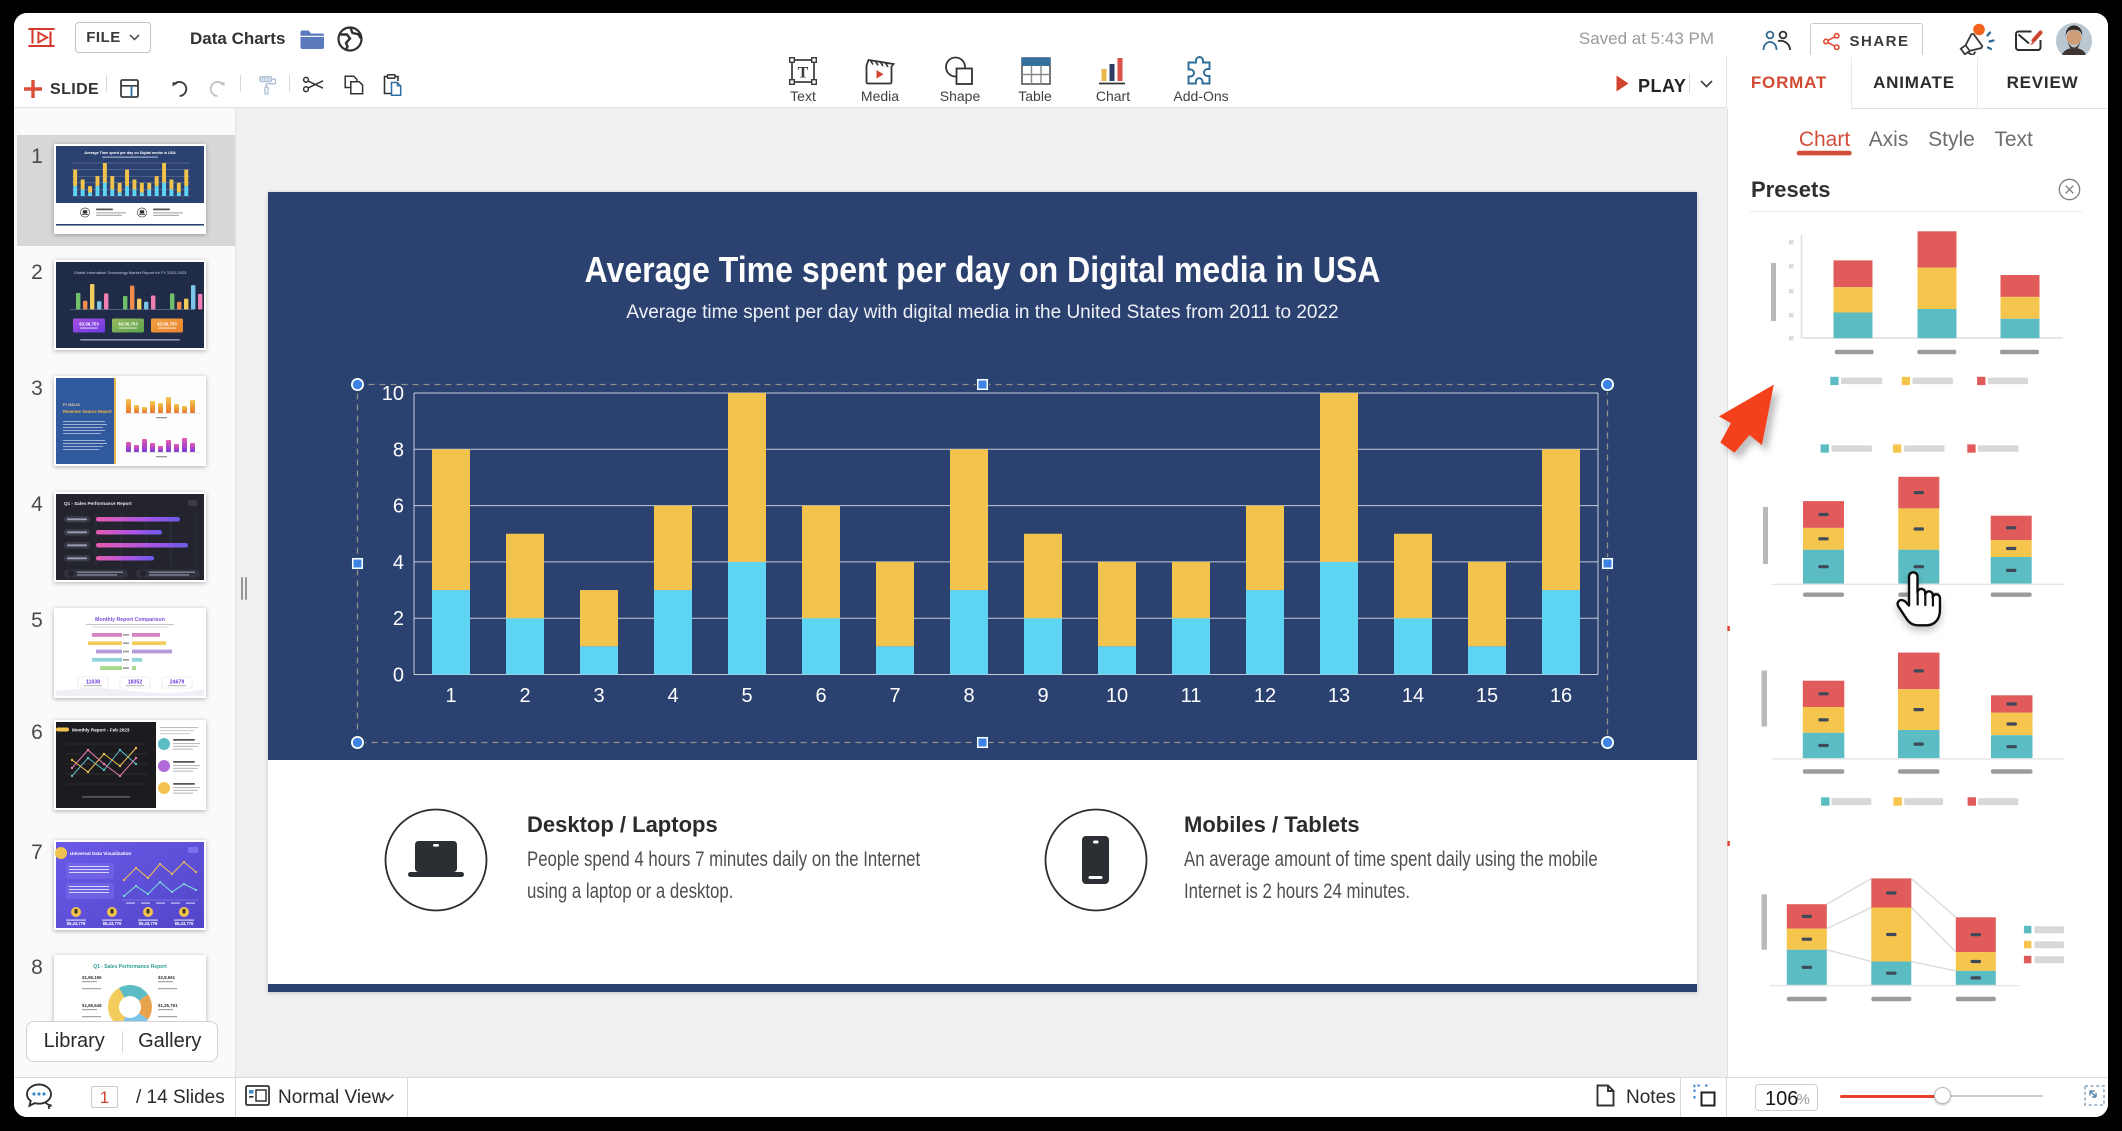  What do you see at coordinates (92, 977) in the screenshot?
I see `svg-text: $1,96,196` at bounding box center [92, 977].